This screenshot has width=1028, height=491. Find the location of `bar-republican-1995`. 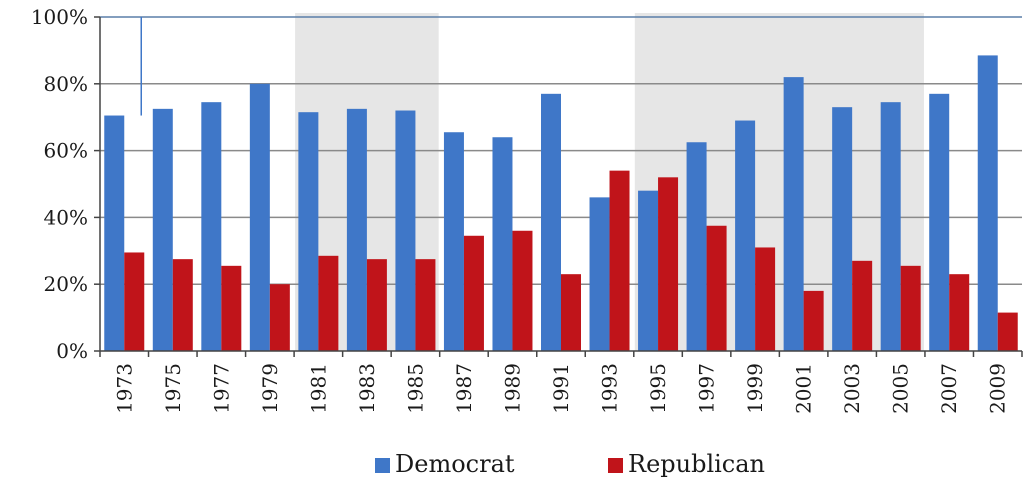

bar-republican-1995 is located at coordinates (668, 264).